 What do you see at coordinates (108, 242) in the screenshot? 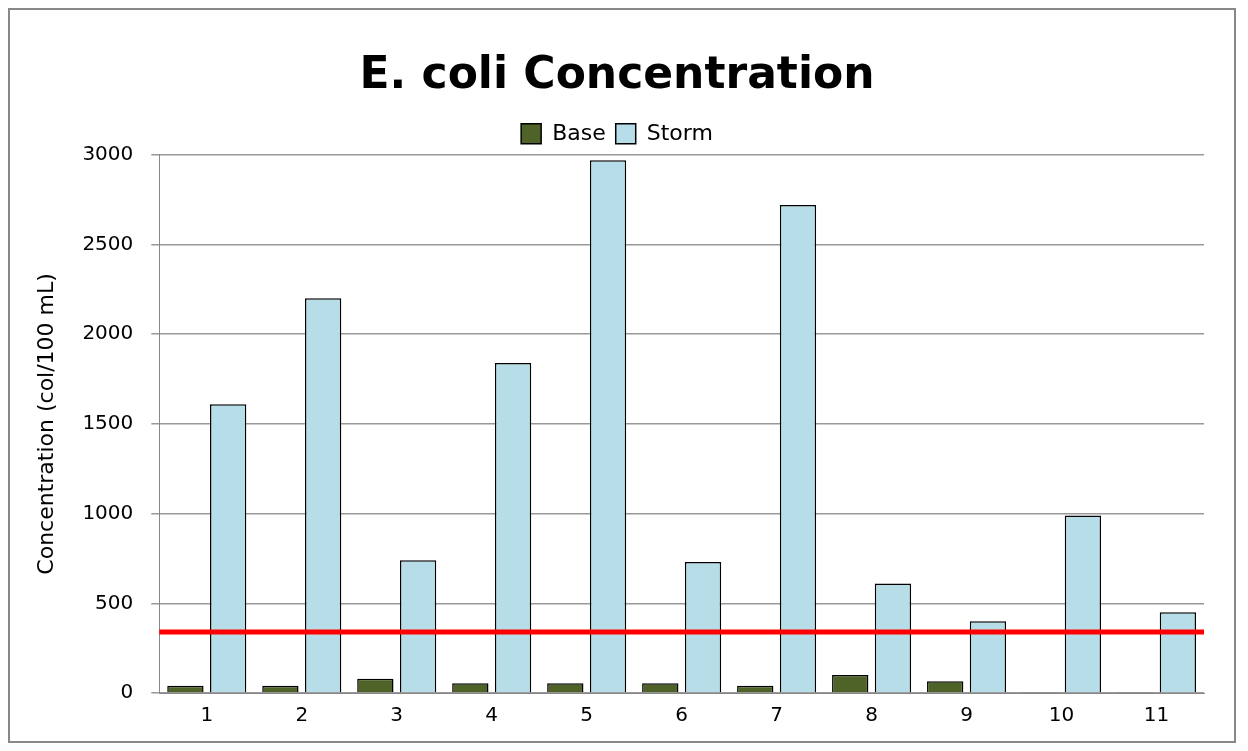
I see `y-tick-label: 2500` at bounding box center [108, 242].